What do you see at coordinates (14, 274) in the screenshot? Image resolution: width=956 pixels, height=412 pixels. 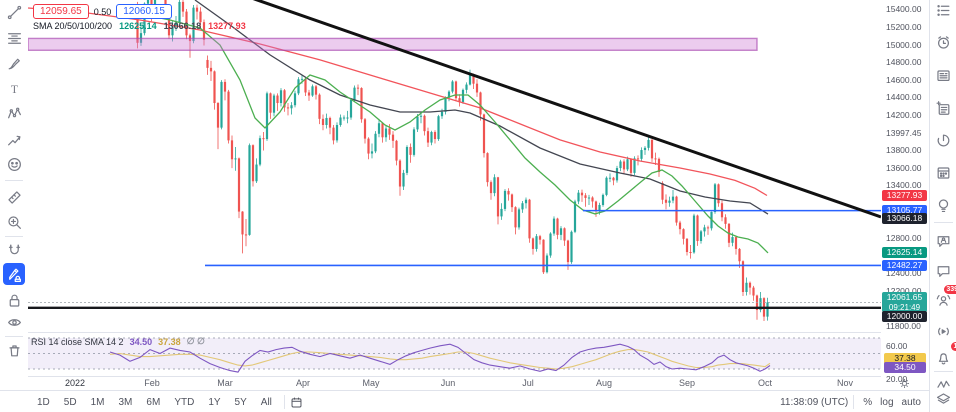 I see `drawing-mode-tool-icon` at bounding box center [14, 274].